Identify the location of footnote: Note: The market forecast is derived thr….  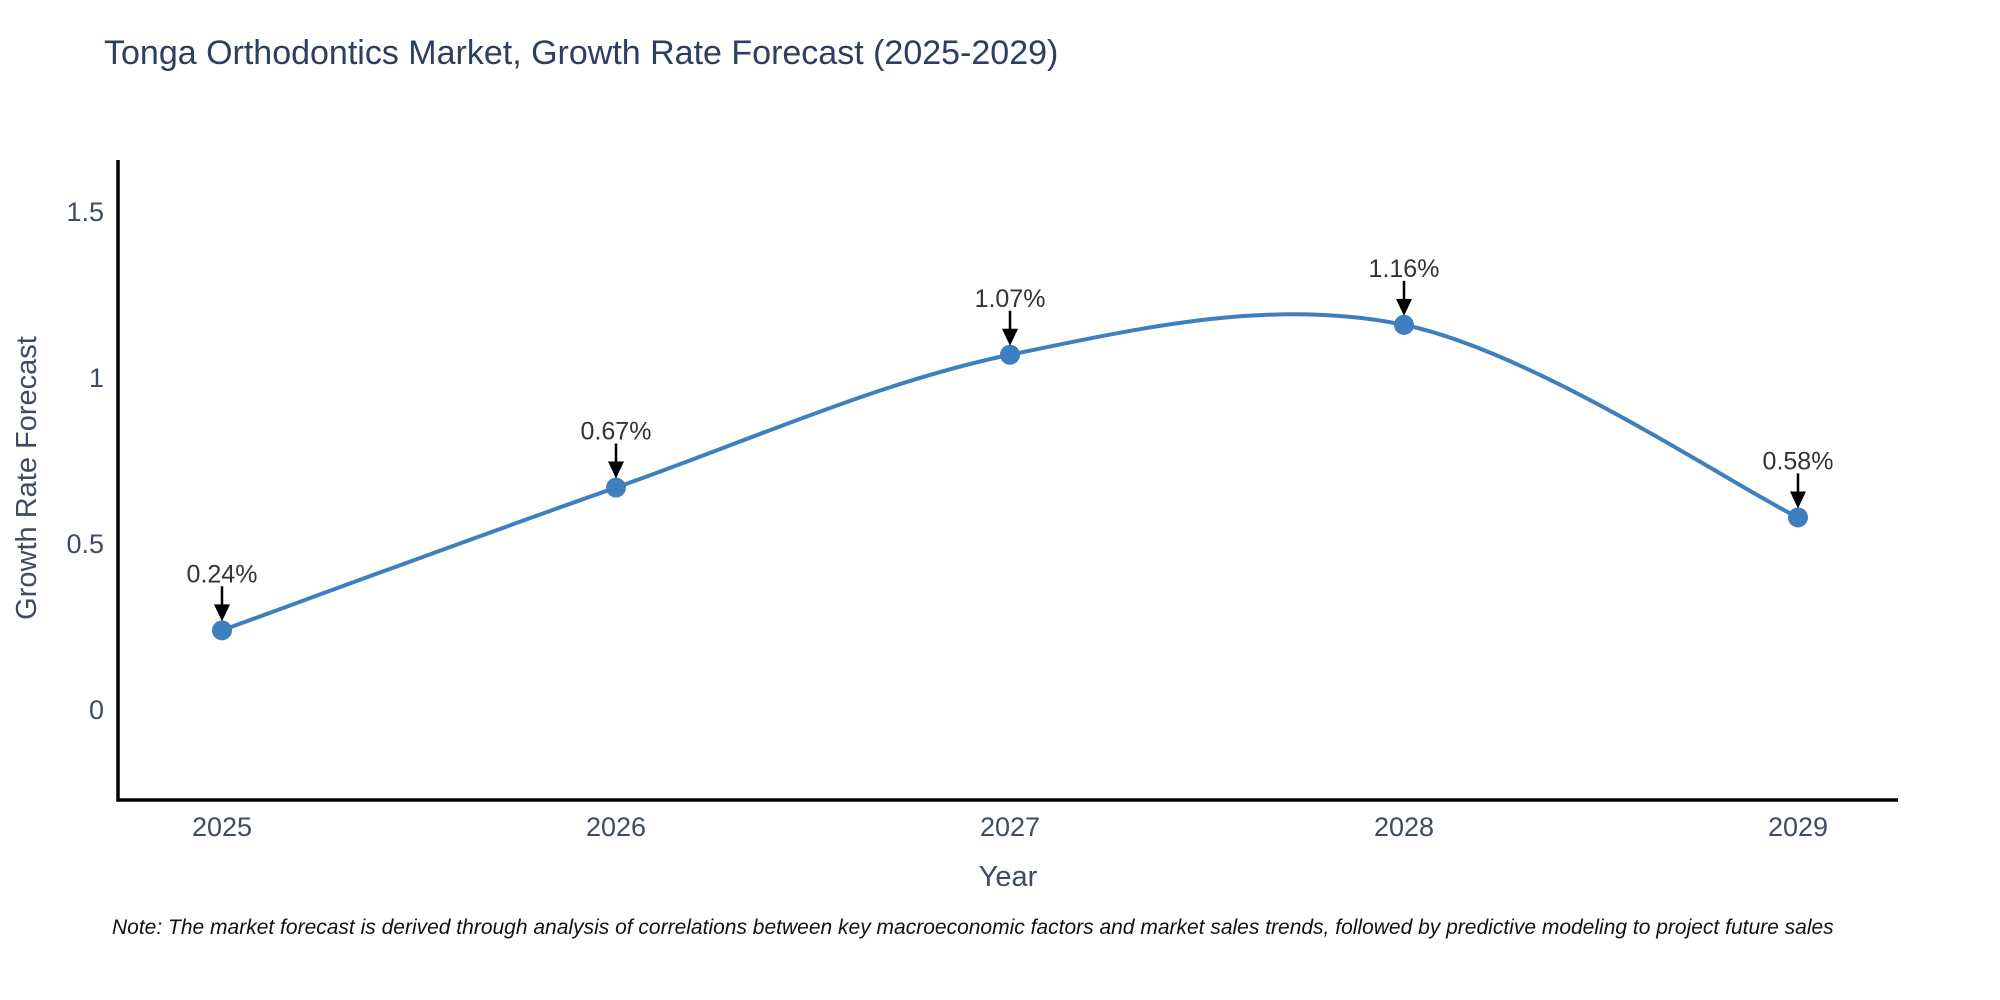
(973, 927).